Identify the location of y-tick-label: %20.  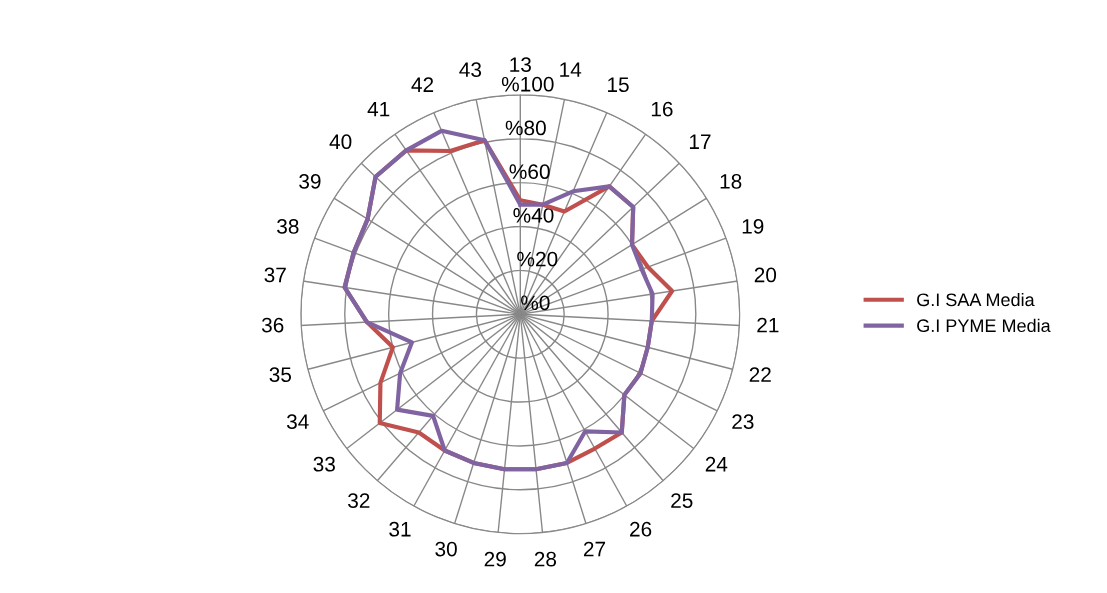
(537, 259).